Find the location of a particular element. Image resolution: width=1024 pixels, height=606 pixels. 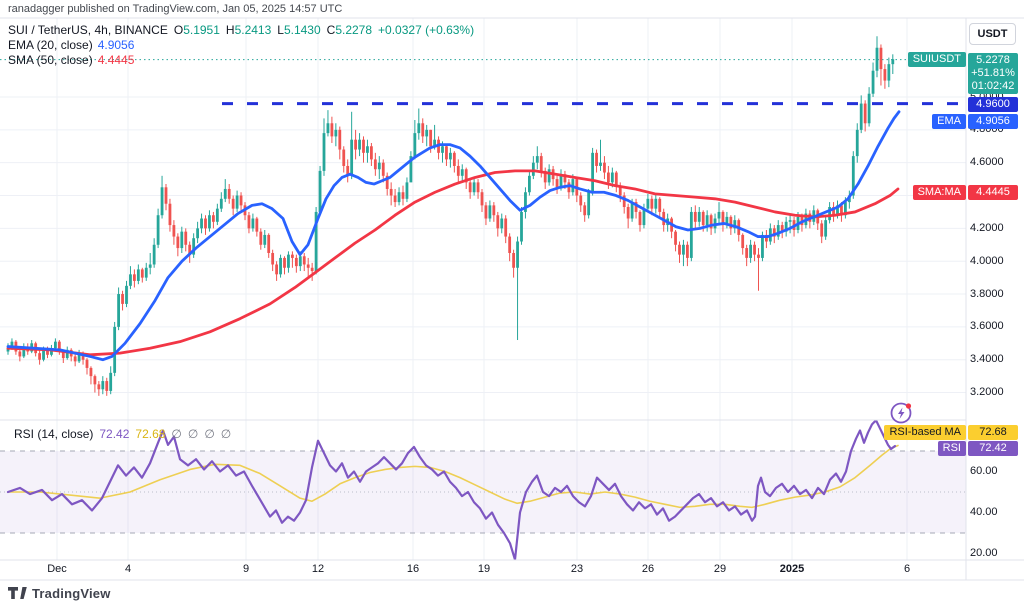

rsi-tick: 60.00 is located at coordinates (984, 471).